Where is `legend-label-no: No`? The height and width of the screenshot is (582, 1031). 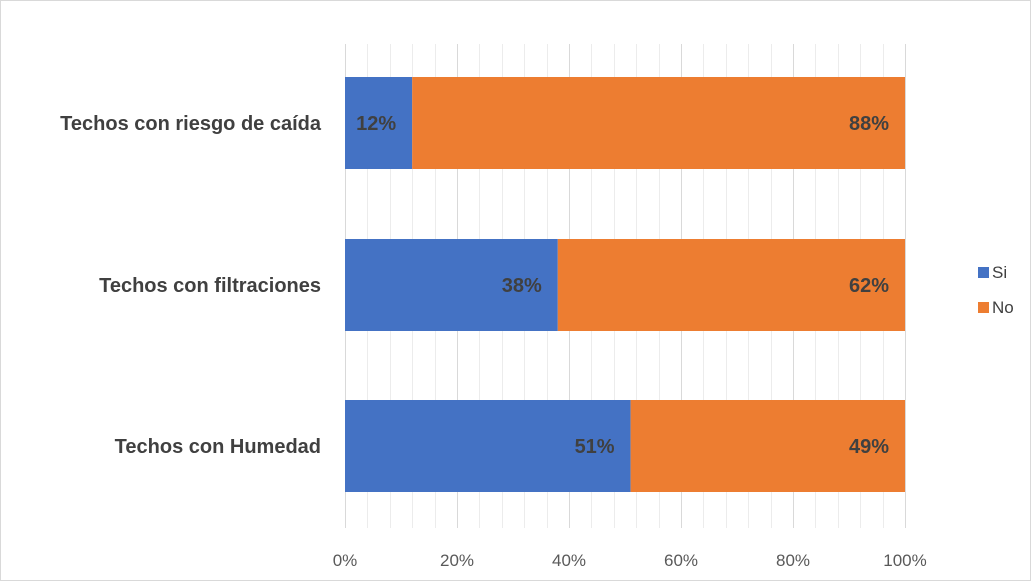
legend-label-no: No is located at coordinates (1003, 307).